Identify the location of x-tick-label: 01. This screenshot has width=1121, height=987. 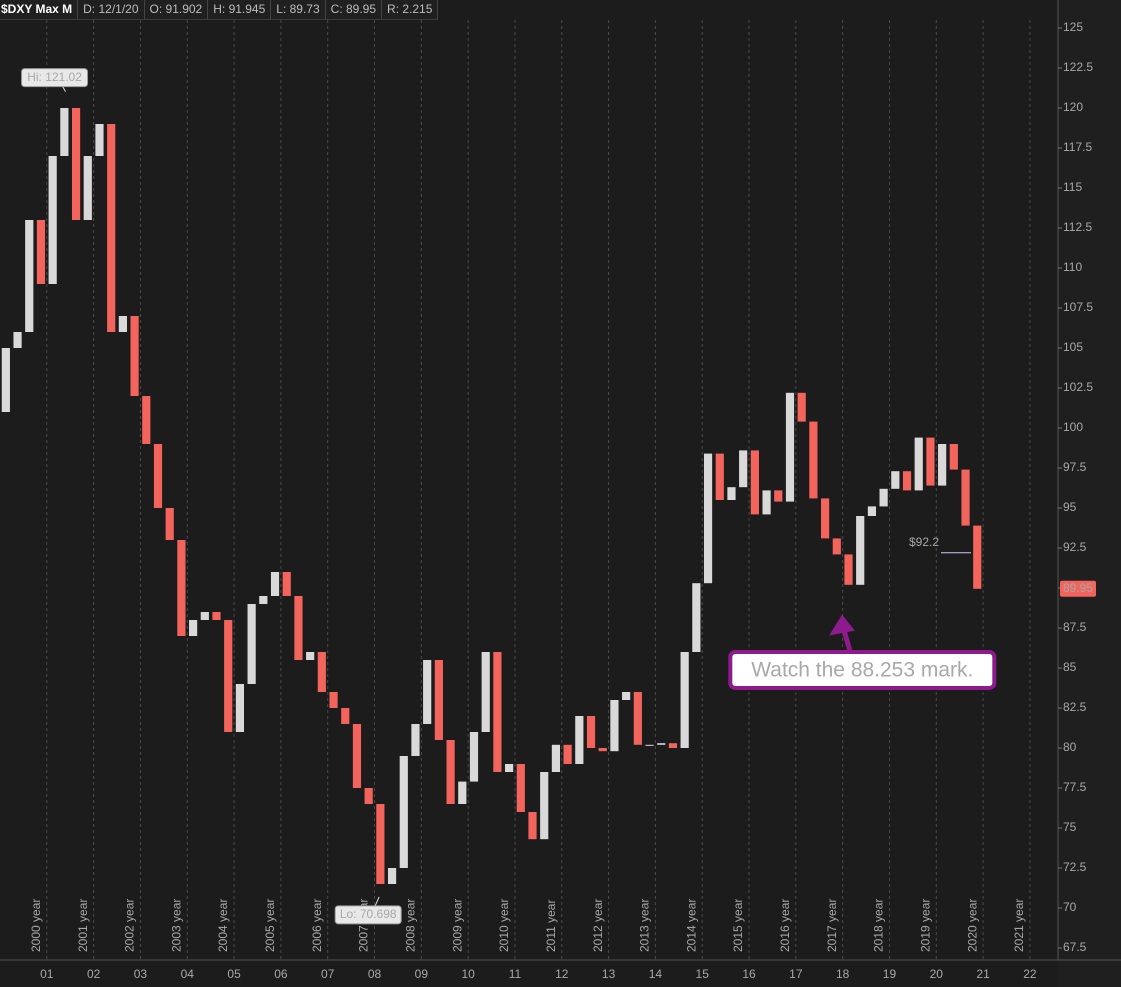
(47, 974).